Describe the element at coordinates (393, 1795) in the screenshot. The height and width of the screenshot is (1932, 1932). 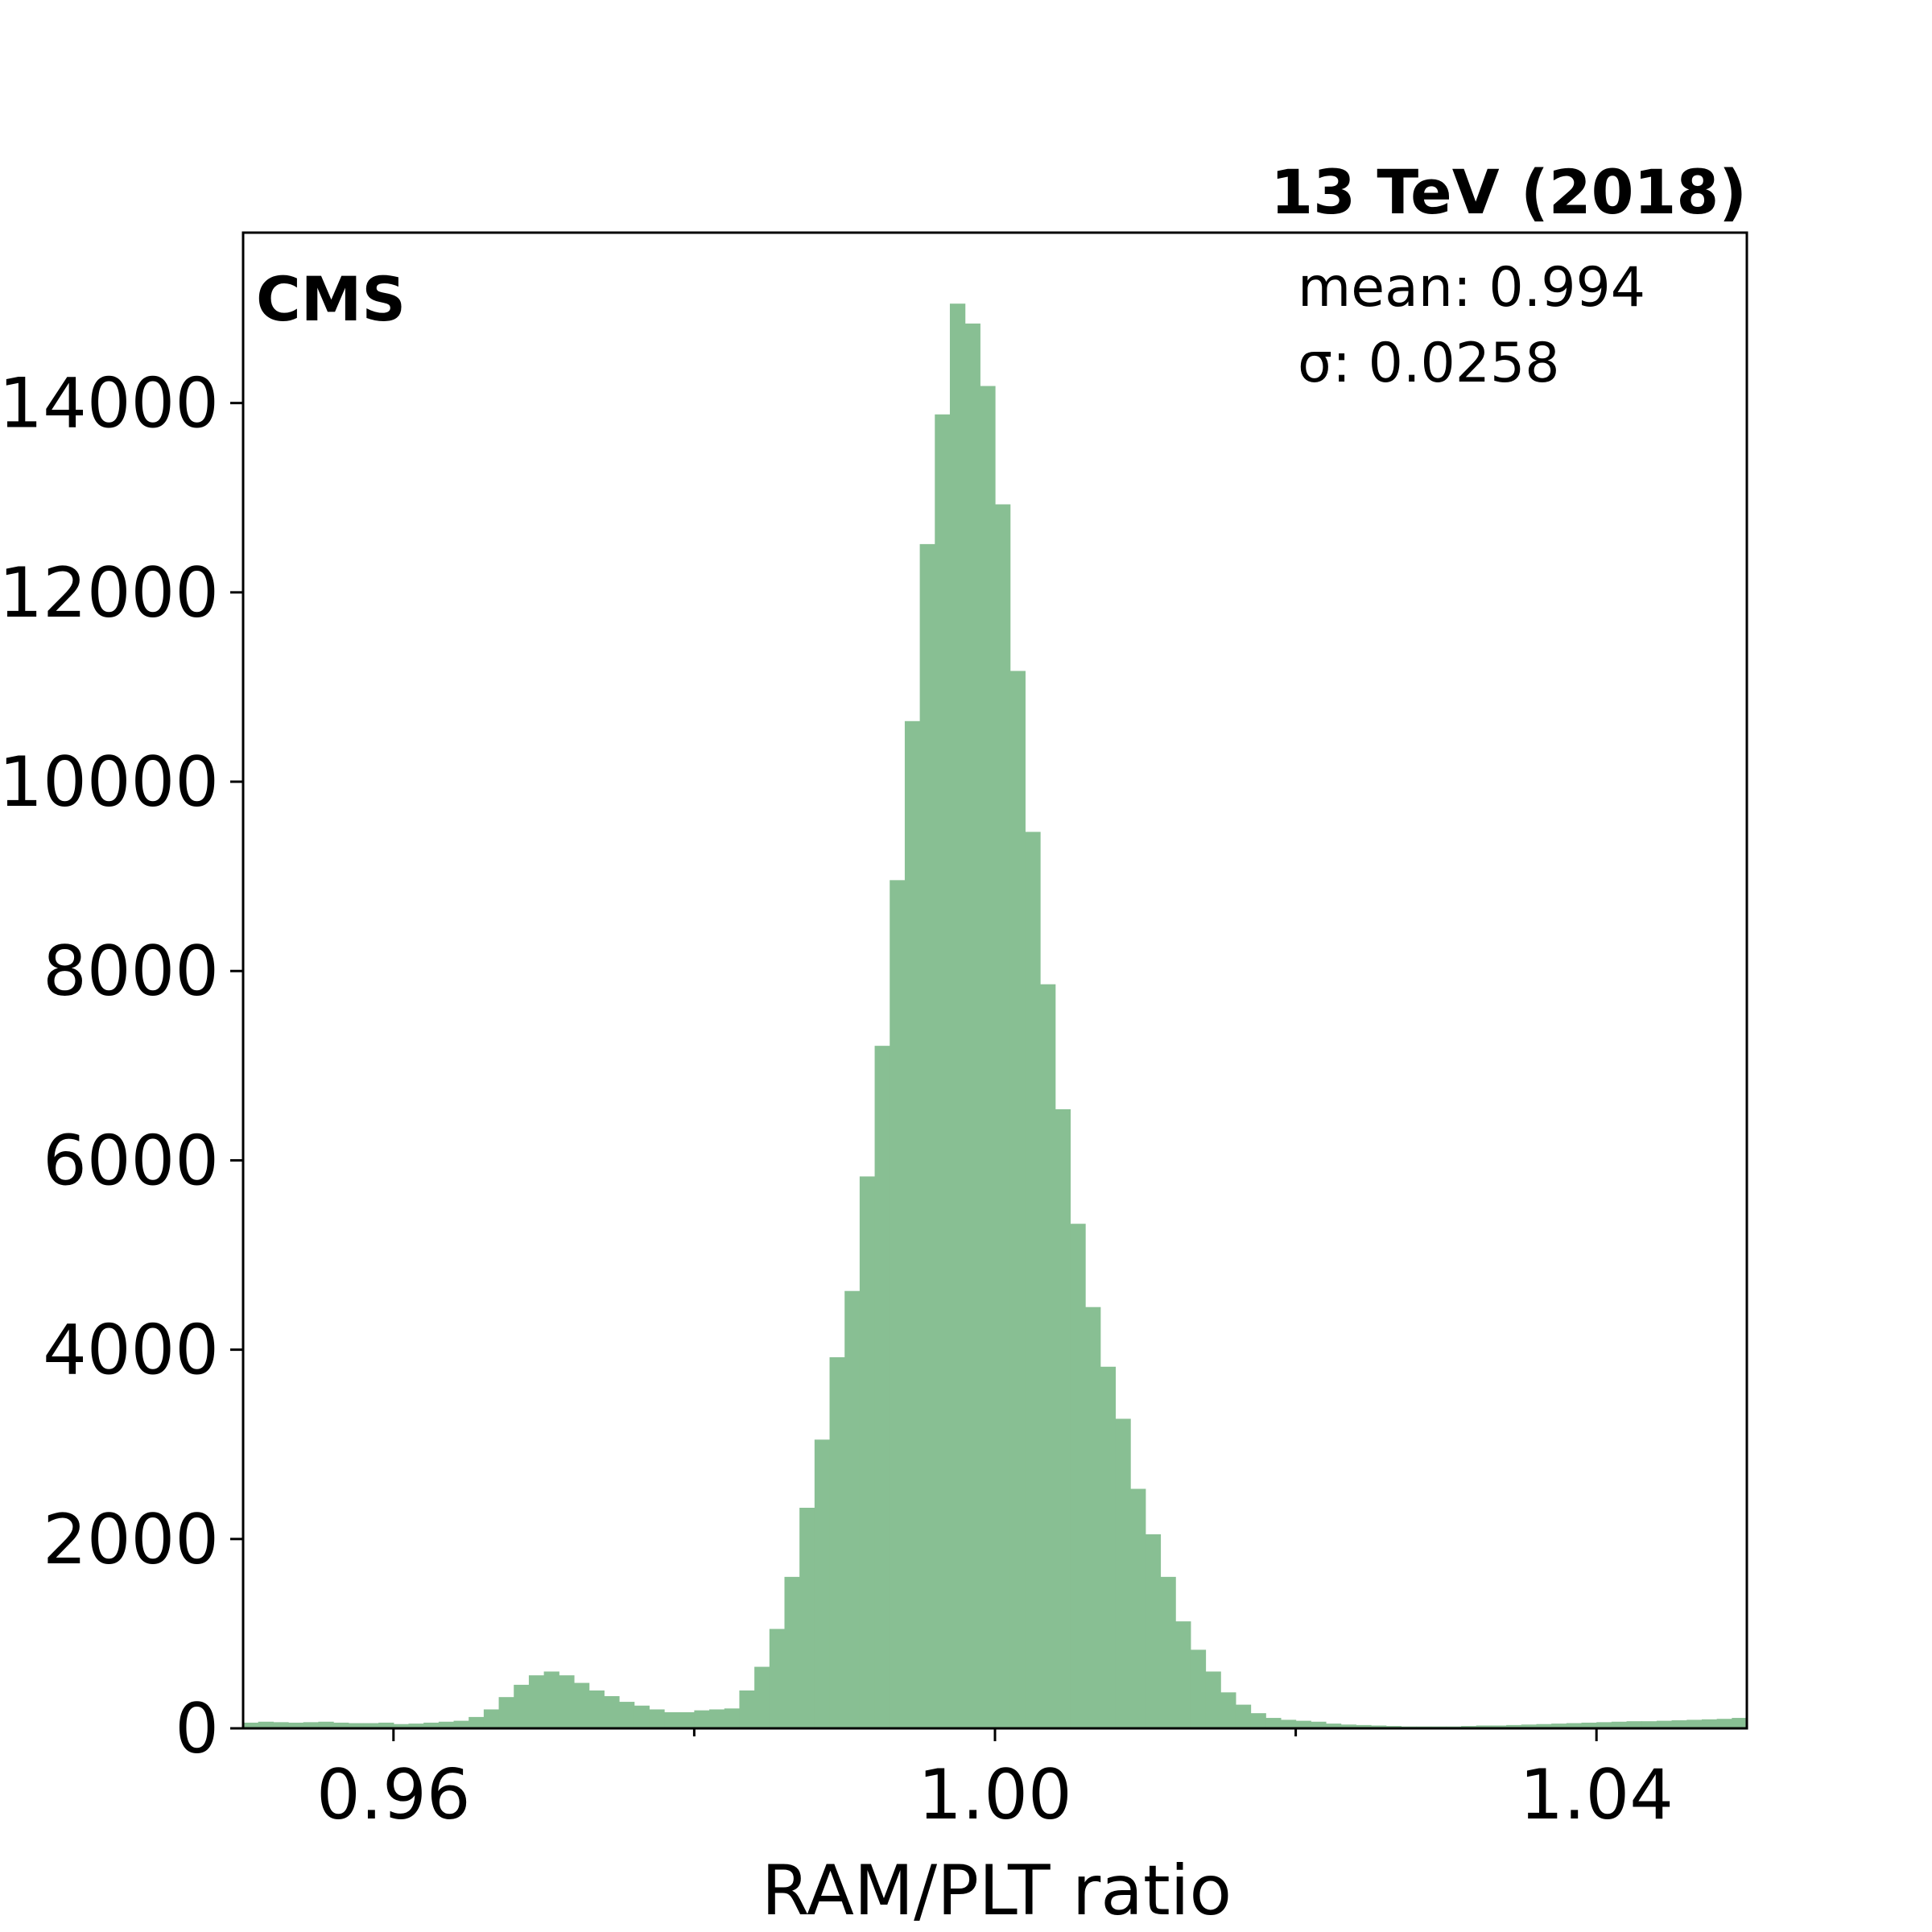
I see `x-tick-label: 0.96` at that location.